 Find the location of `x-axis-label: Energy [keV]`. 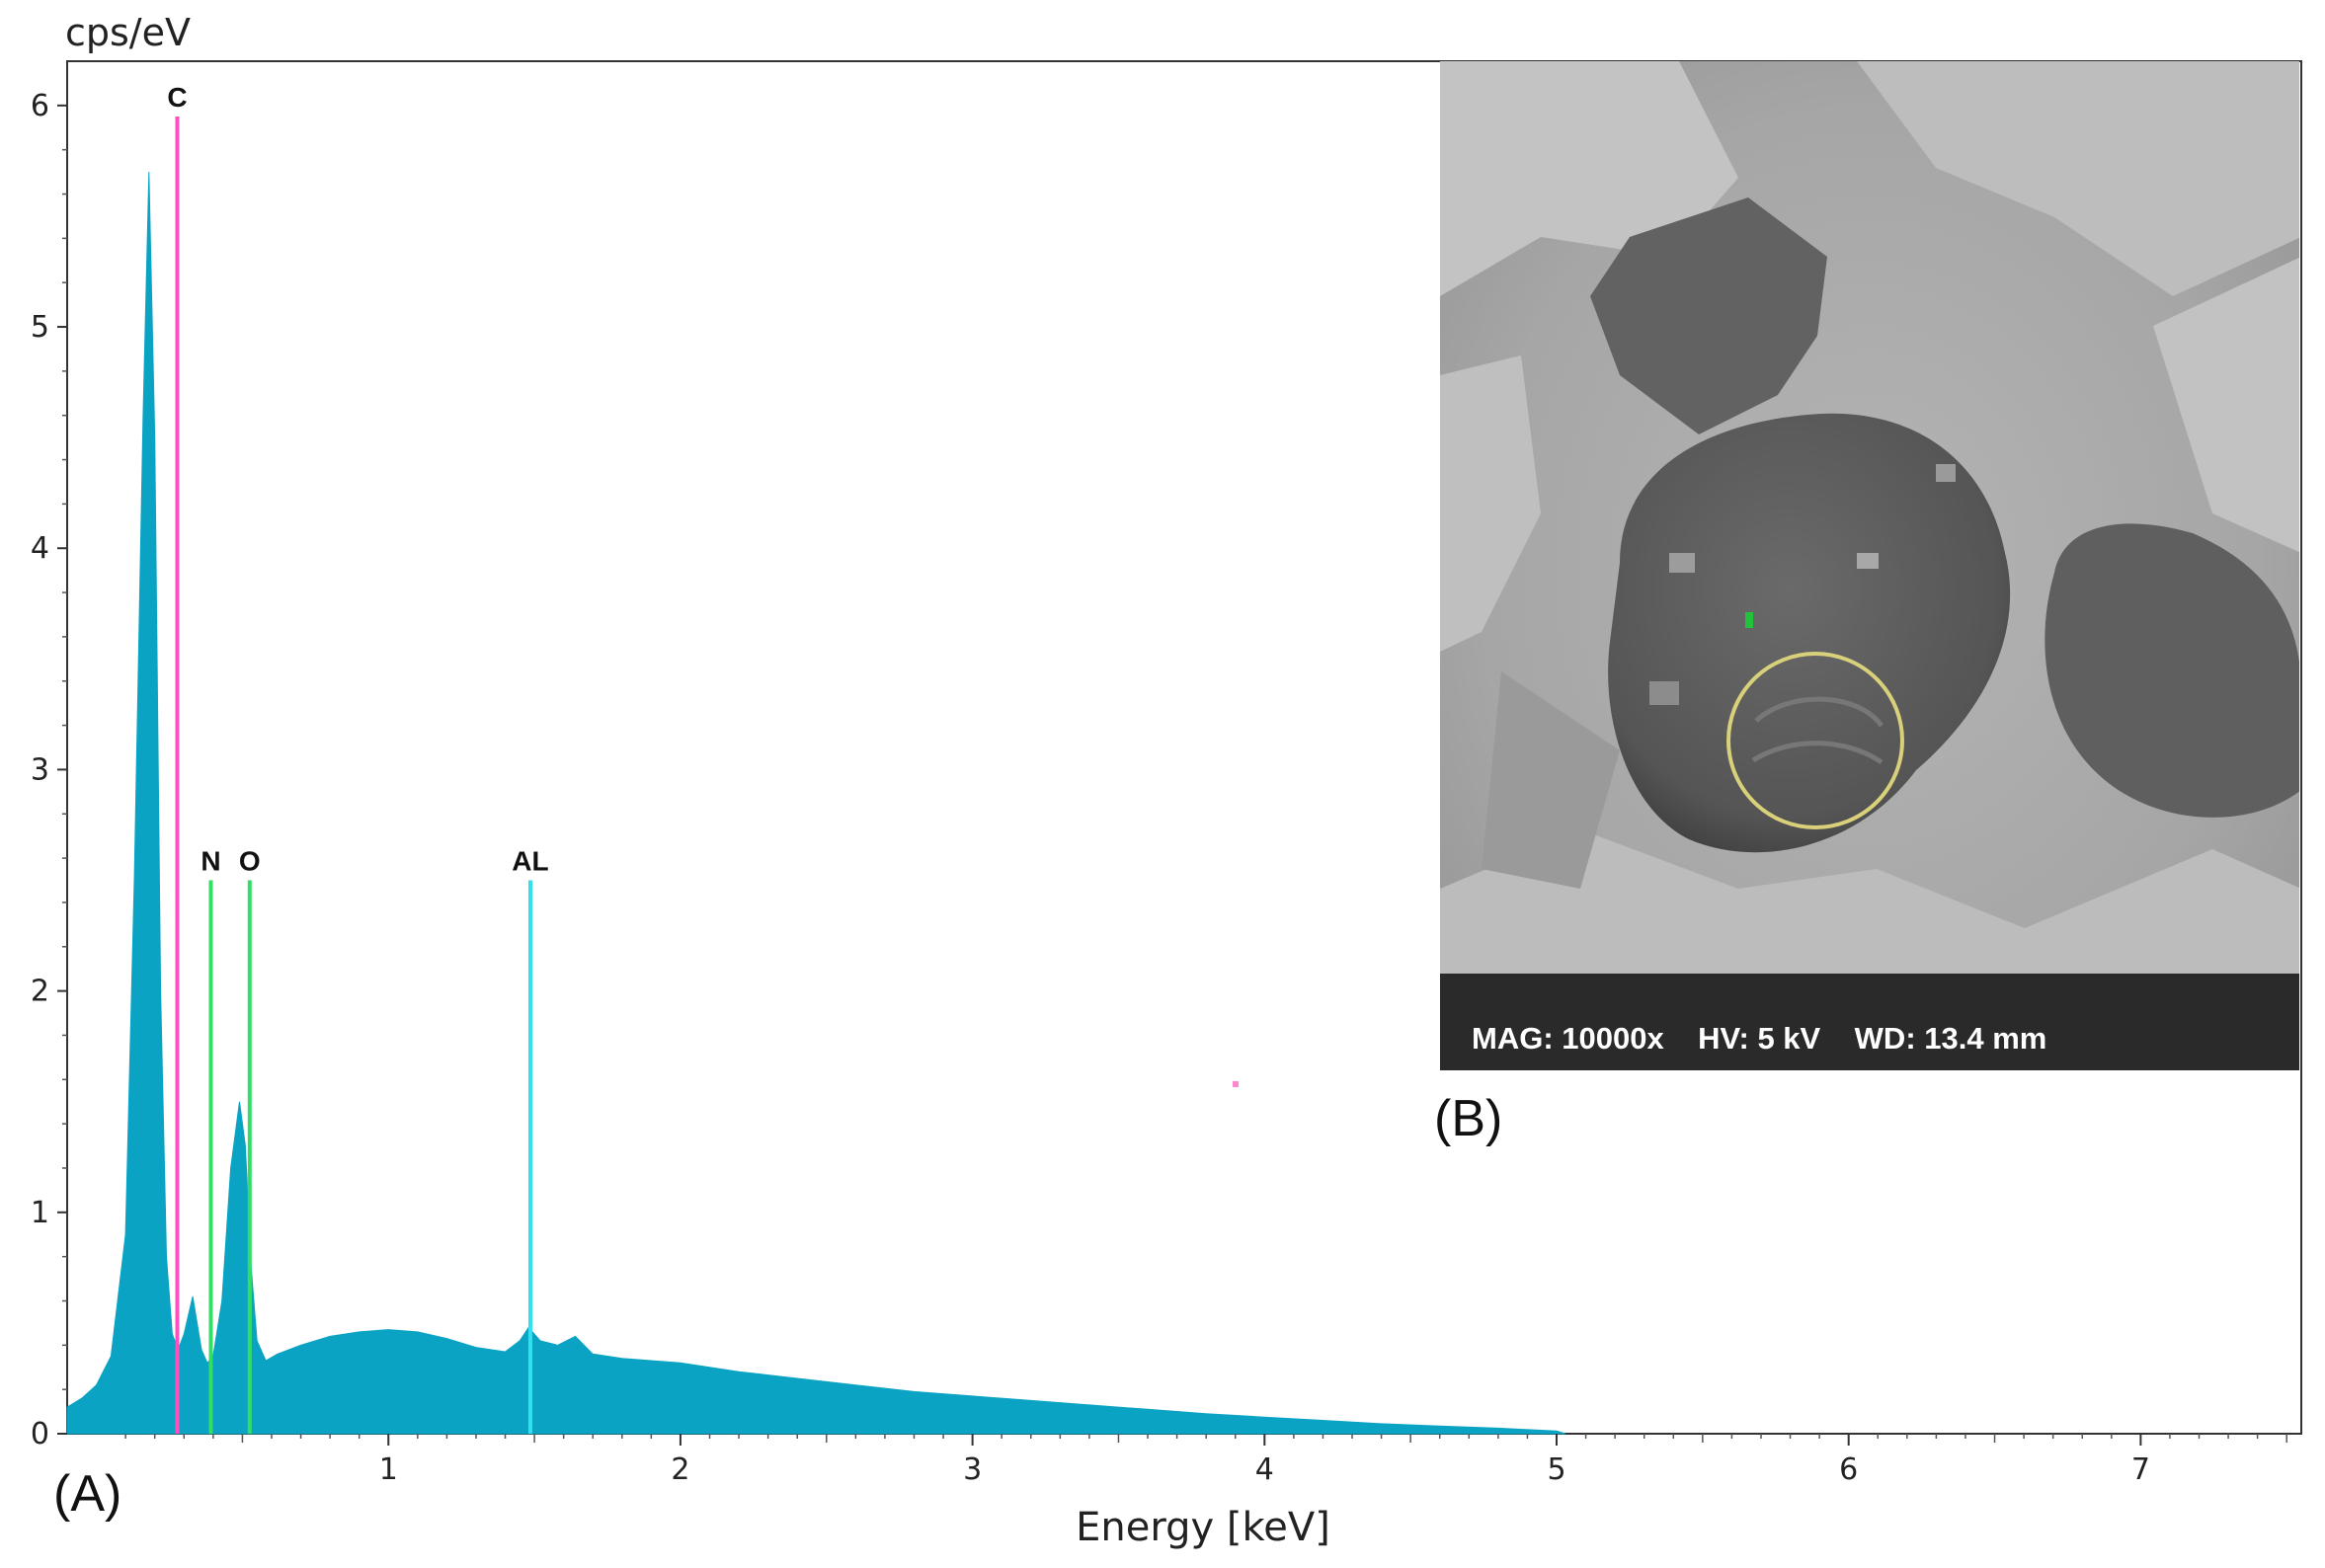

x-axis-label: Energy [keV] is located at coordinates (1203, 1528).